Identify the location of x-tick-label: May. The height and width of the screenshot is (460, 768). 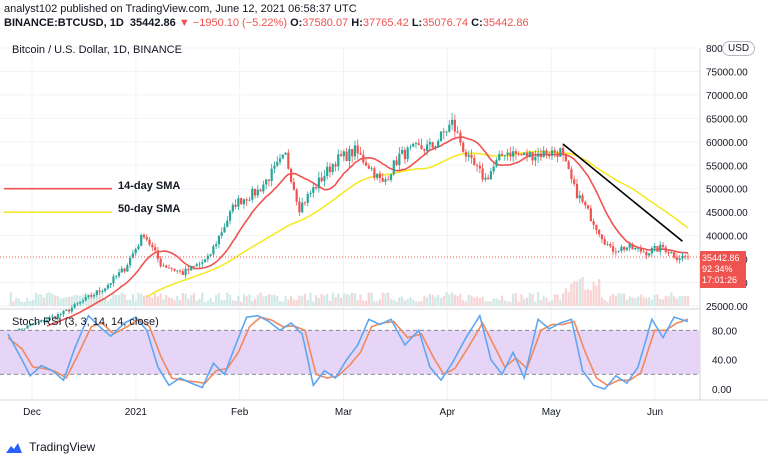
(551, 412).